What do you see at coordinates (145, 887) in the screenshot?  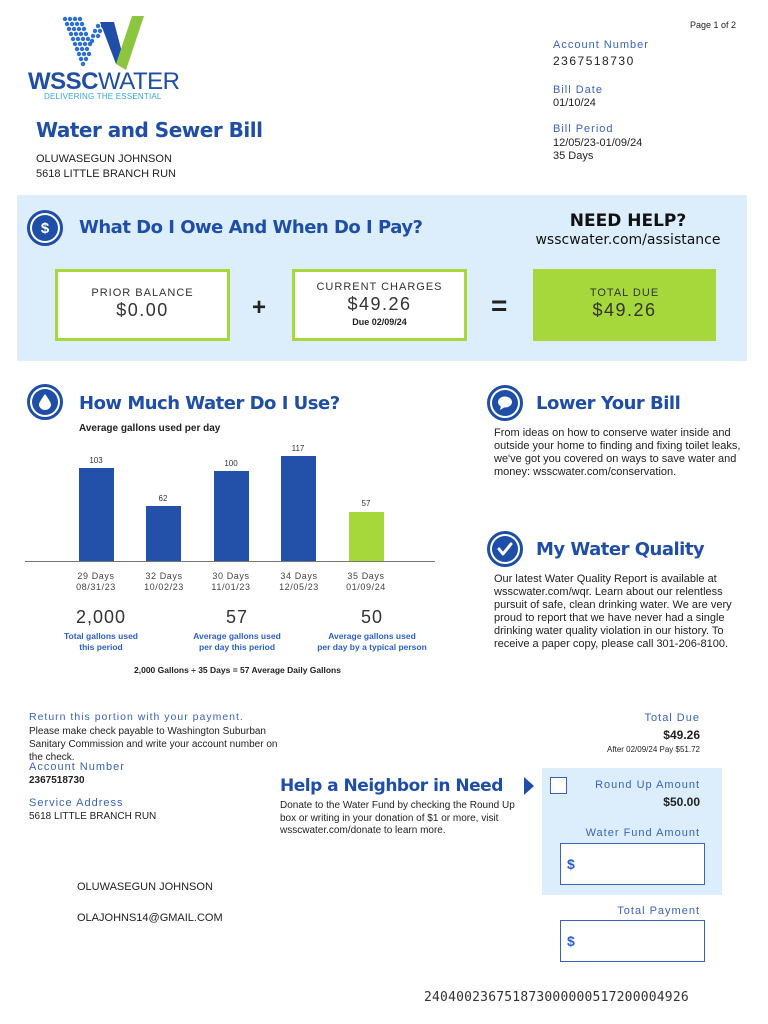 I see `mailing-name: OLUWASEGUN JOHNSON` at bounding box center [145, 887].